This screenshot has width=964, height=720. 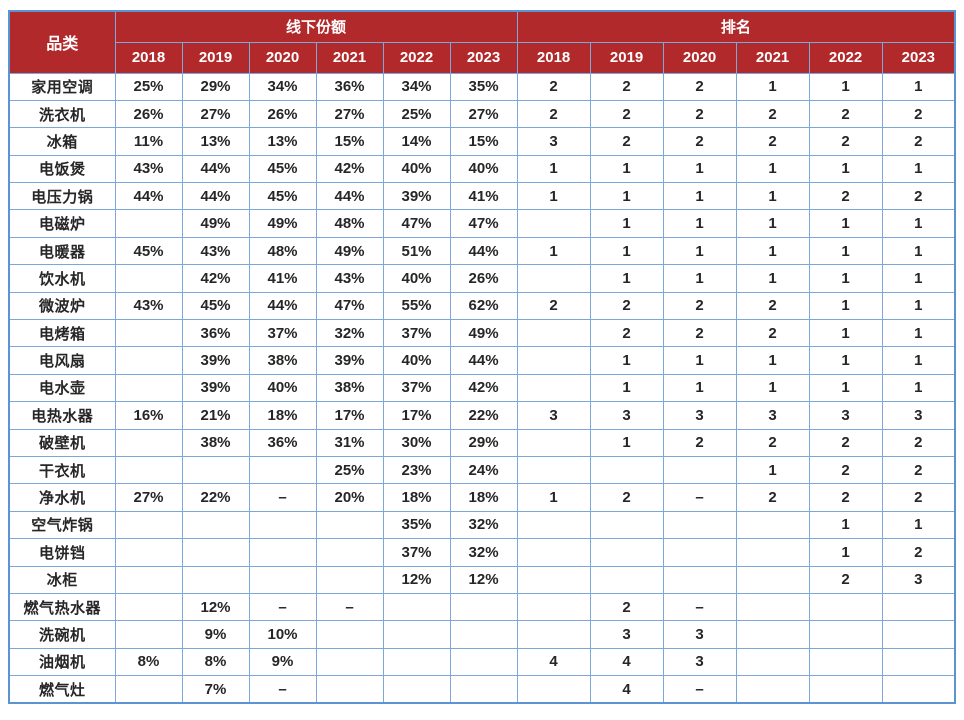 I want to click on category-cell: 电热水器, so click(x=62, y=415).